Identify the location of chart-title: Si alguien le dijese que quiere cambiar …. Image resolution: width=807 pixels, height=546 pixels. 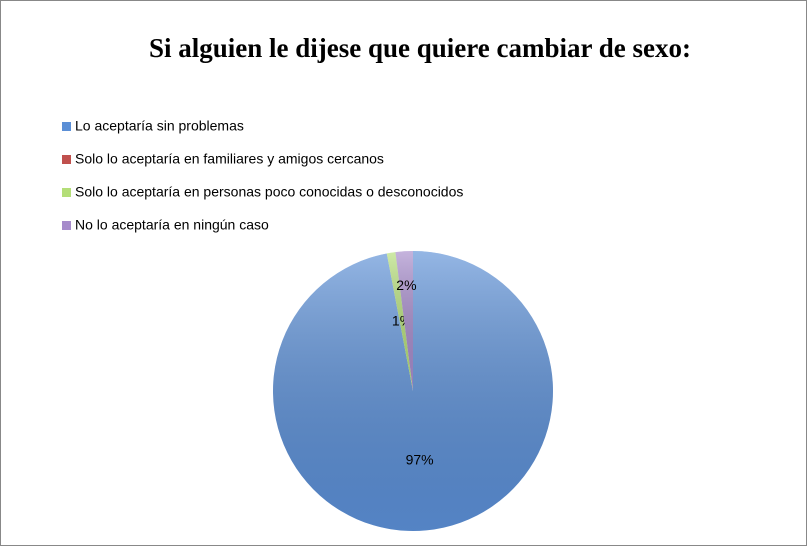
(420, 48).